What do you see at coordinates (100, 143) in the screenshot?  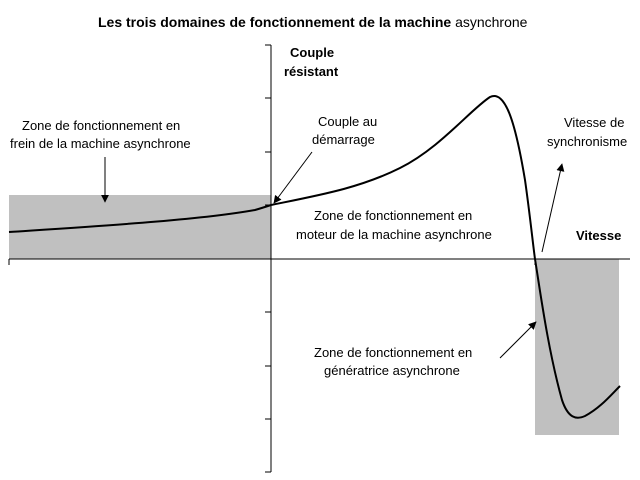 I see `brake-zone-label-line2: frein de la machine asynchrone` at bounding box center [100, 143].